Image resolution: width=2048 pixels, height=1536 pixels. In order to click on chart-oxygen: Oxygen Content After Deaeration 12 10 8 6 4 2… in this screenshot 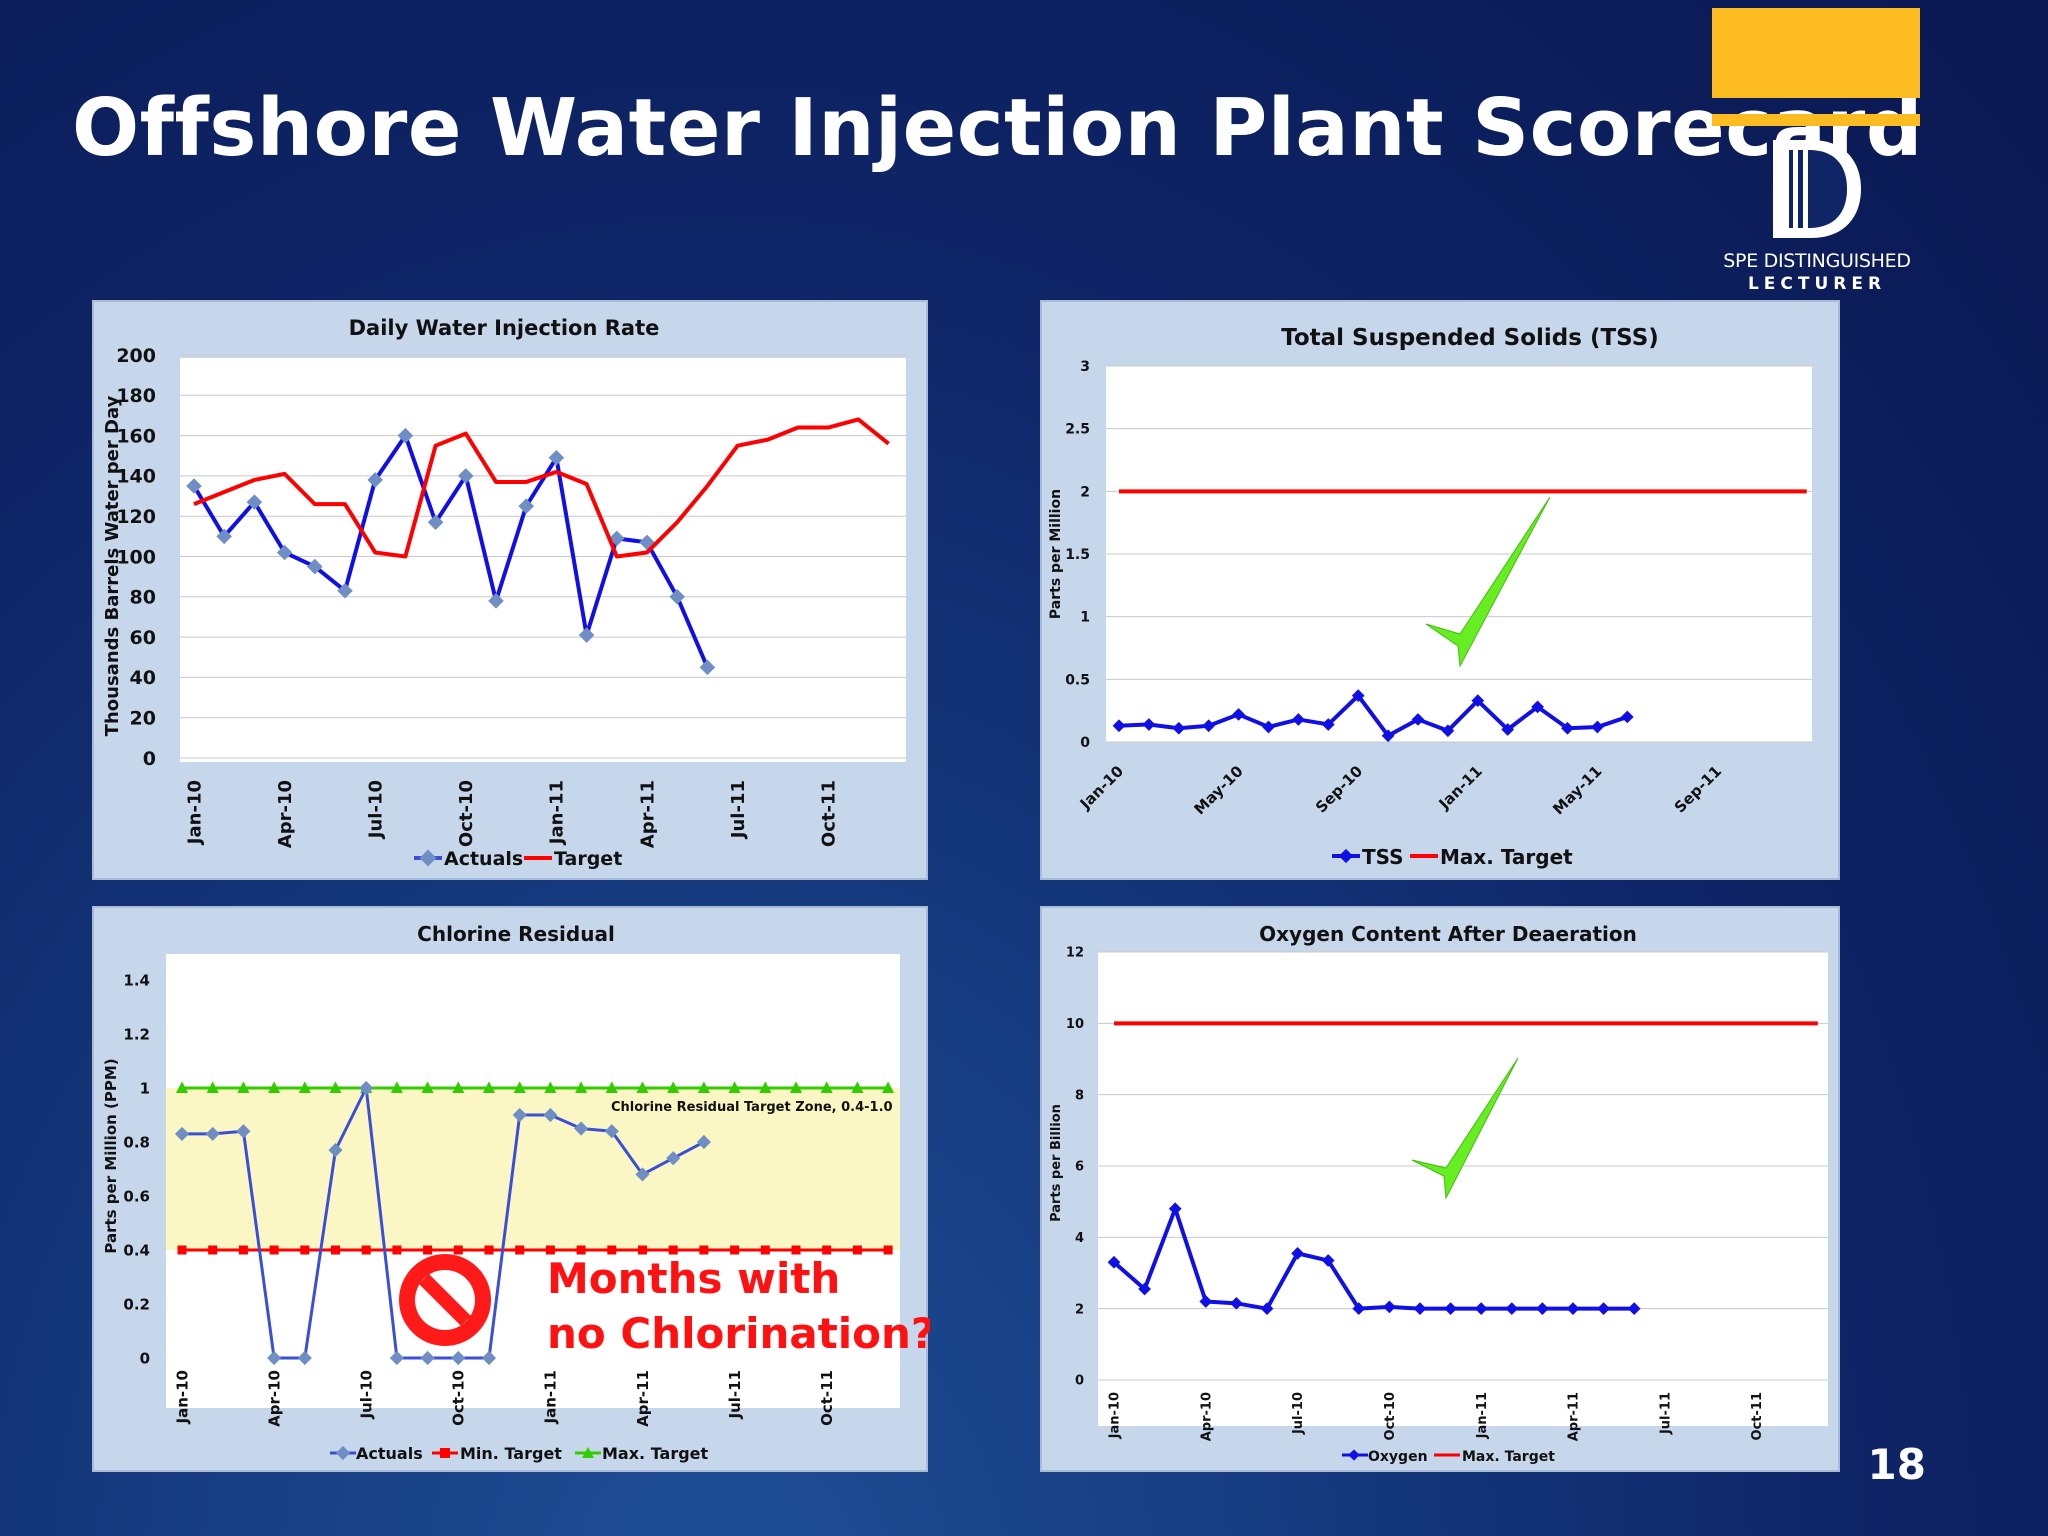, I will do `click(1438, 1193)`.